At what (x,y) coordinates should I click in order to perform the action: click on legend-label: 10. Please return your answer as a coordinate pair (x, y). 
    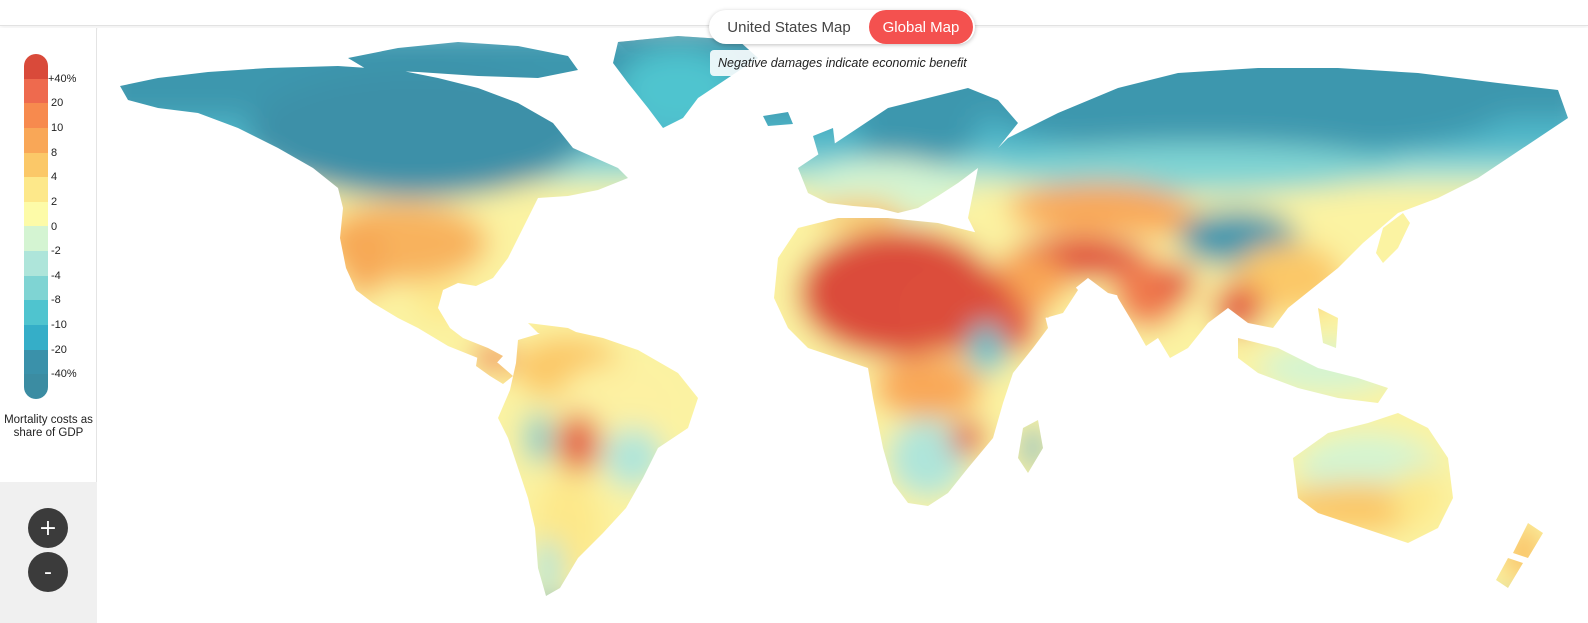
    Looking at the image, I should click on (57, 127).